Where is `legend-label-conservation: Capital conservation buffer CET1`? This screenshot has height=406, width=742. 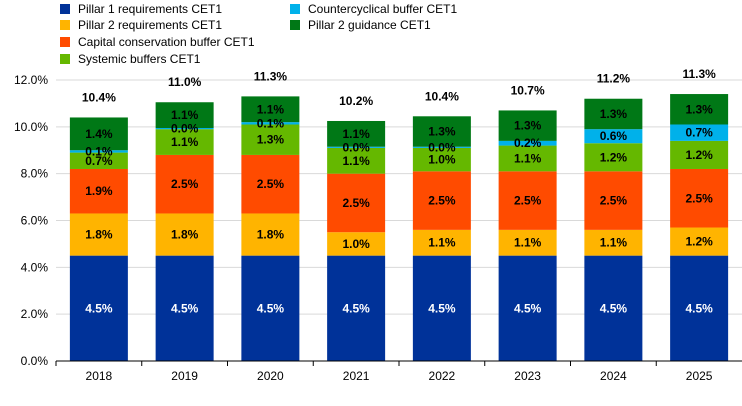
legend-label-conservation: Capital conservation buffer CET1 is located at coordinates (166, 42).